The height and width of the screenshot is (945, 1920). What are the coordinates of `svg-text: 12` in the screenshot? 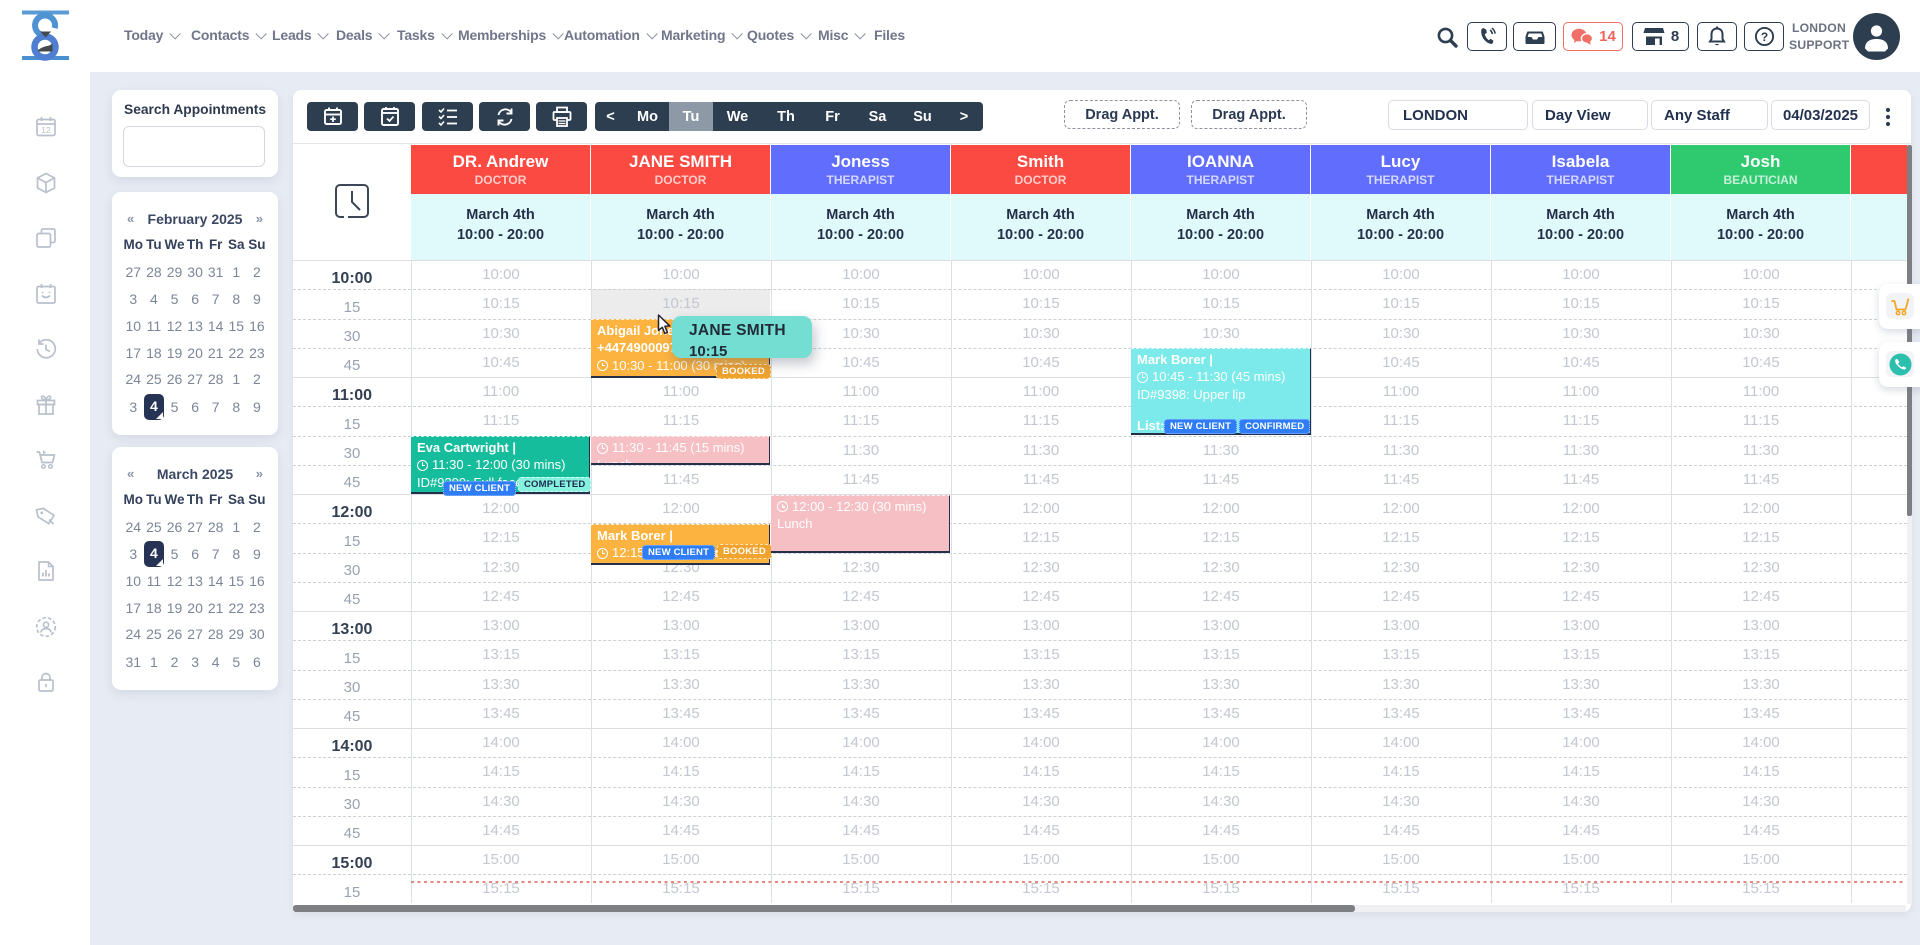 It's located at (46, 130).